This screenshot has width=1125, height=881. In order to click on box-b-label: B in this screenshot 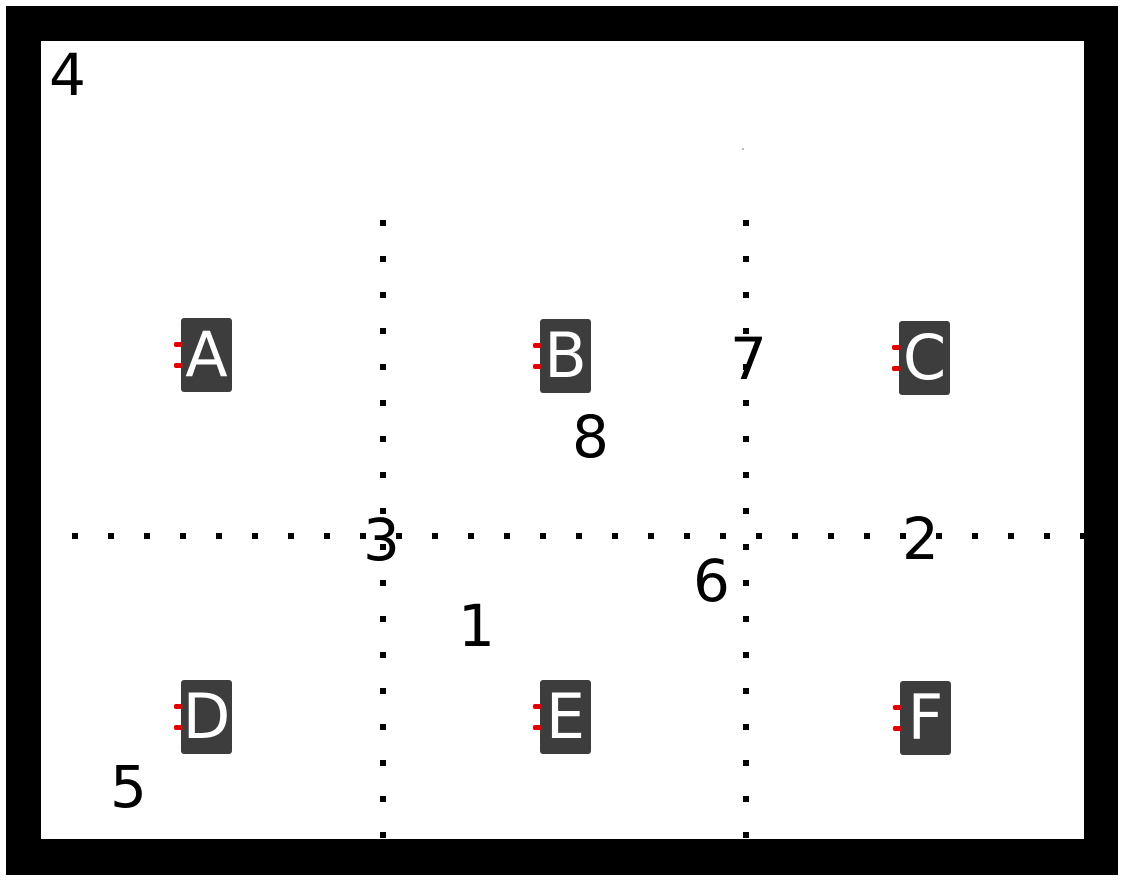, I will do `click(565, 355)`.